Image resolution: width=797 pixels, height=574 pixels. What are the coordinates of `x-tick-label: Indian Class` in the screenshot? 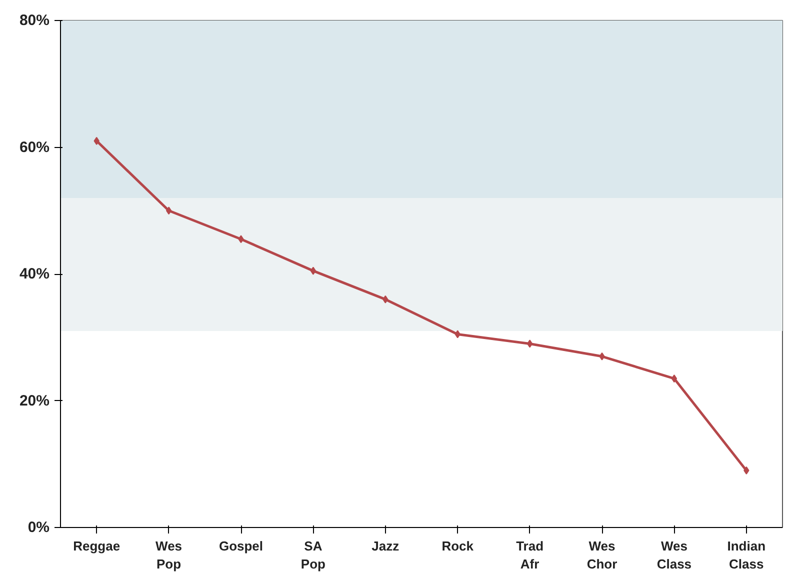 It's located at (746, 555).